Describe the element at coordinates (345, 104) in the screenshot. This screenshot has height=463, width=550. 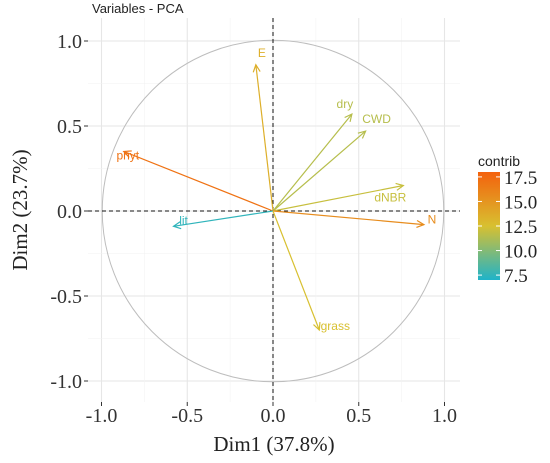
I see `variable-label: dry` at that location.